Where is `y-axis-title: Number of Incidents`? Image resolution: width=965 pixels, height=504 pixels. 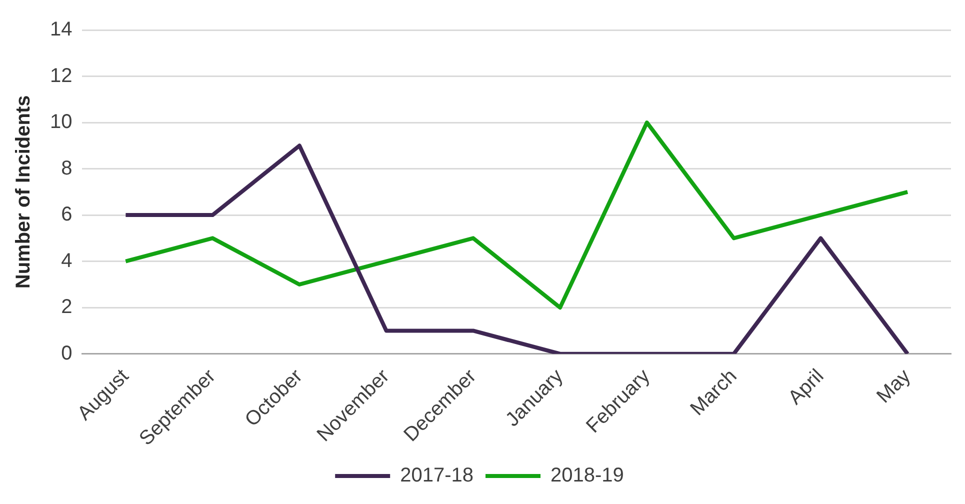
y-axis-title: Number of Incidents is located at coordinates (23, 192).